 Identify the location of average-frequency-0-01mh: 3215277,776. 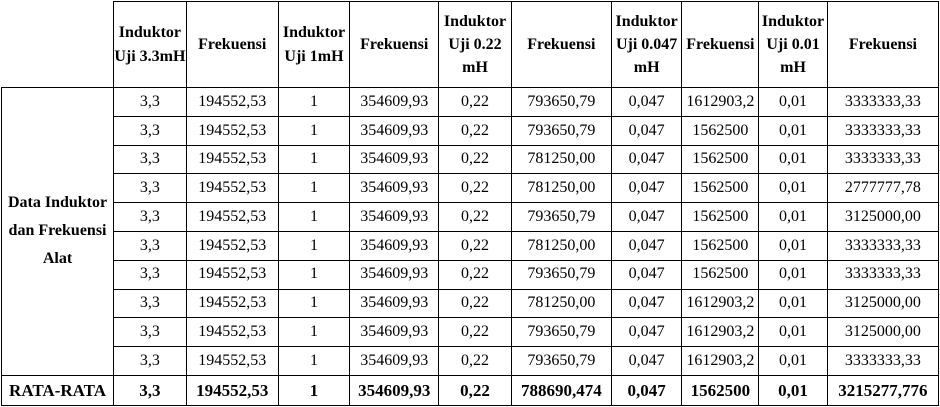
(883, 390).